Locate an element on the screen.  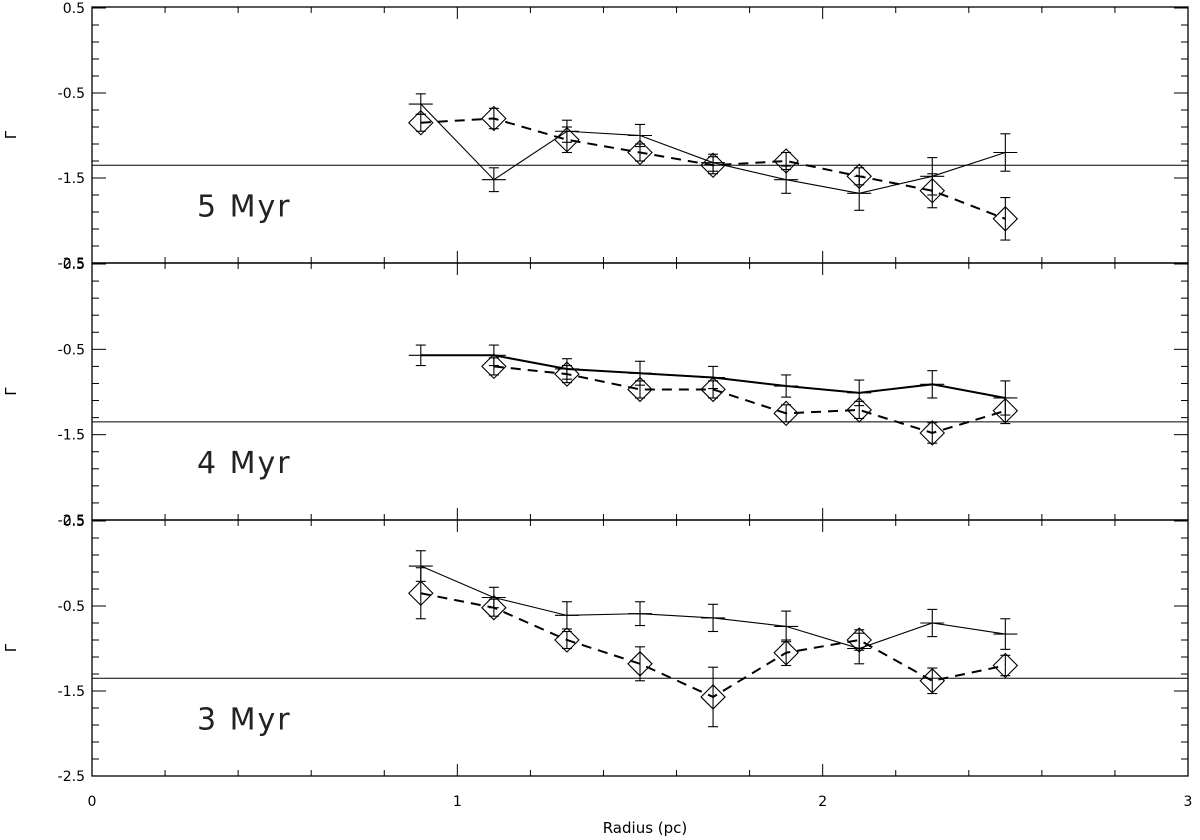
series-line-dashed is located at coordinates (749, 400).